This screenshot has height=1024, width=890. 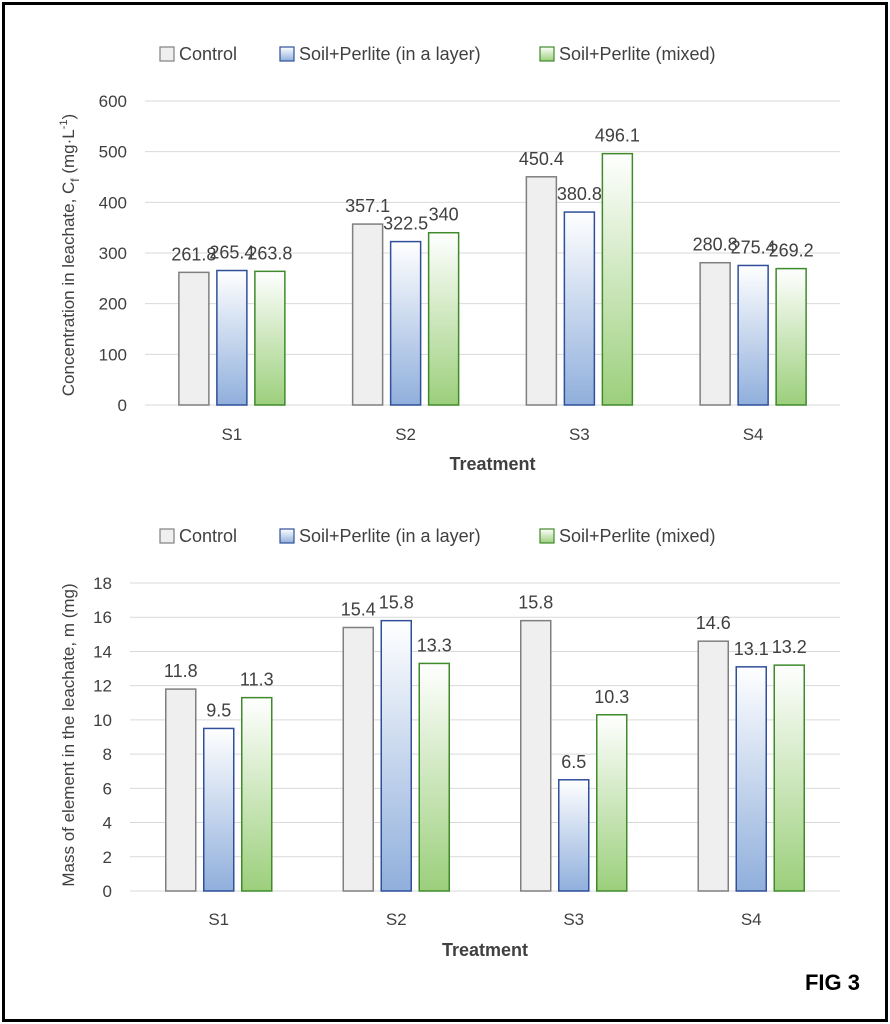 What do you see at coordinates (573, 762) in the screenshot?
I see `data-label: 6.5` at bounding box center [573, 762].